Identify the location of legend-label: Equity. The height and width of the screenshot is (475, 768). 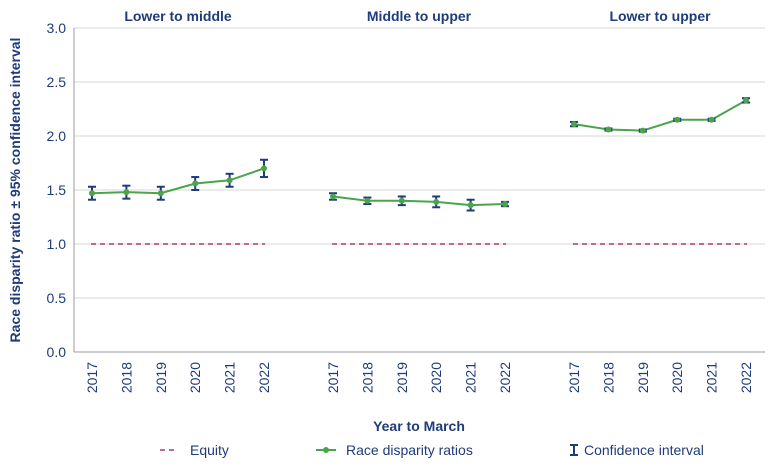
(209, 450).